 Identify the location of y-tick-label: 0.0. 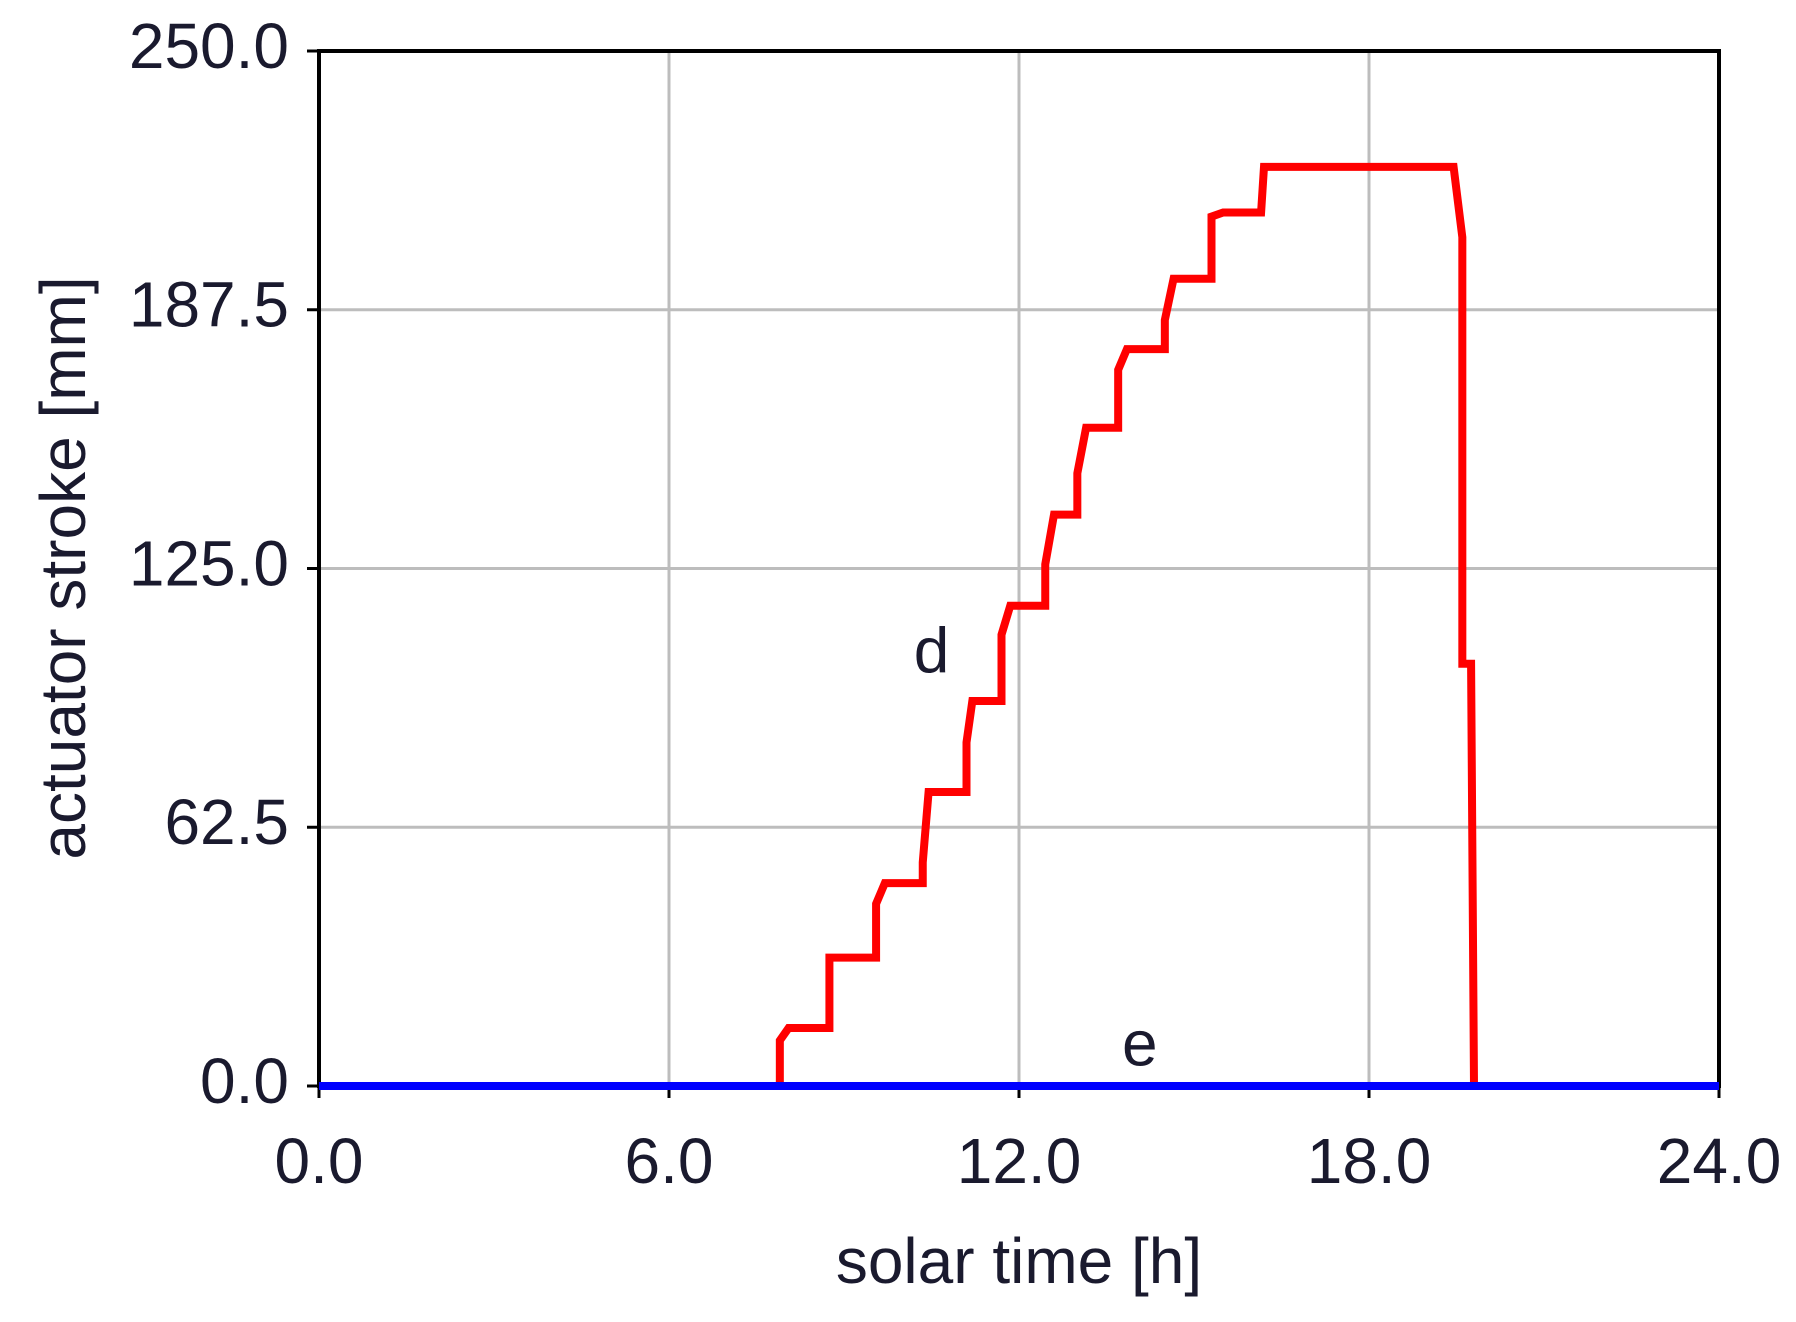
(244, 1081).